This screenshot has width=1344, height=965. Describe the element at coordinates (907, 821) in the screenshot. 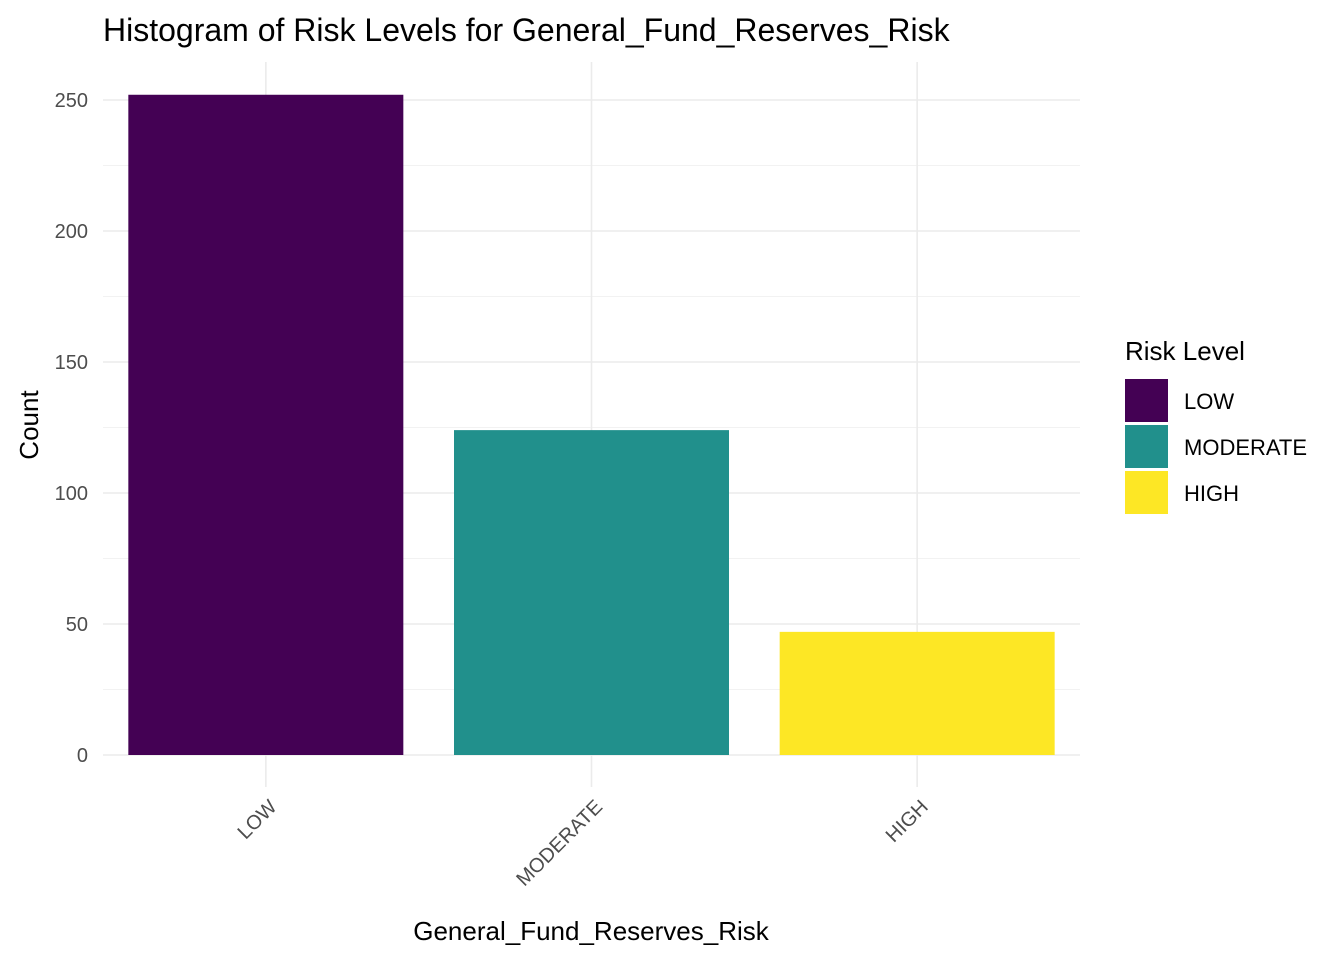

I see `x-tick-label: HIGH` at that location.